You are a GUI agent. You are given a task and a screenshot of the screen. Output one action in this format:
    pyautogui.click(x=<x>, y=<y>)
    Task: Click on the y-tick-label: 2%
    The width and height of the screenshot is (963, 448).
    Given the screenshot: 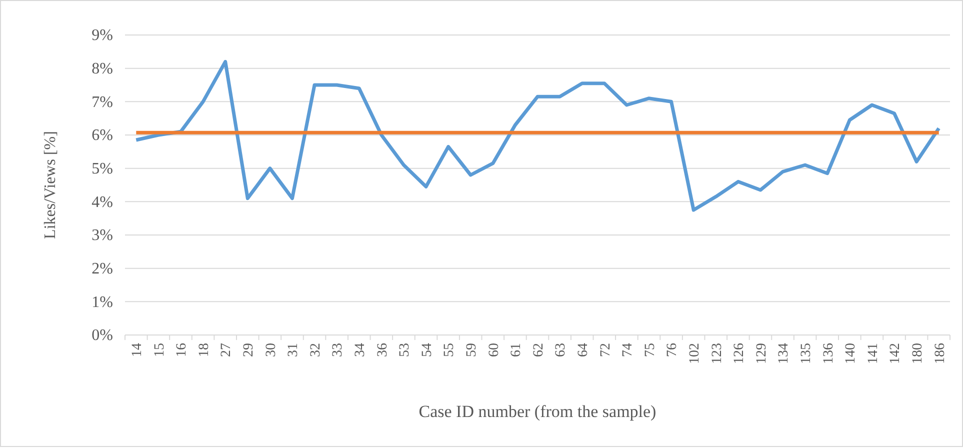 What is the action you would take?
    pyautogui.click(x=102, y=269)
    